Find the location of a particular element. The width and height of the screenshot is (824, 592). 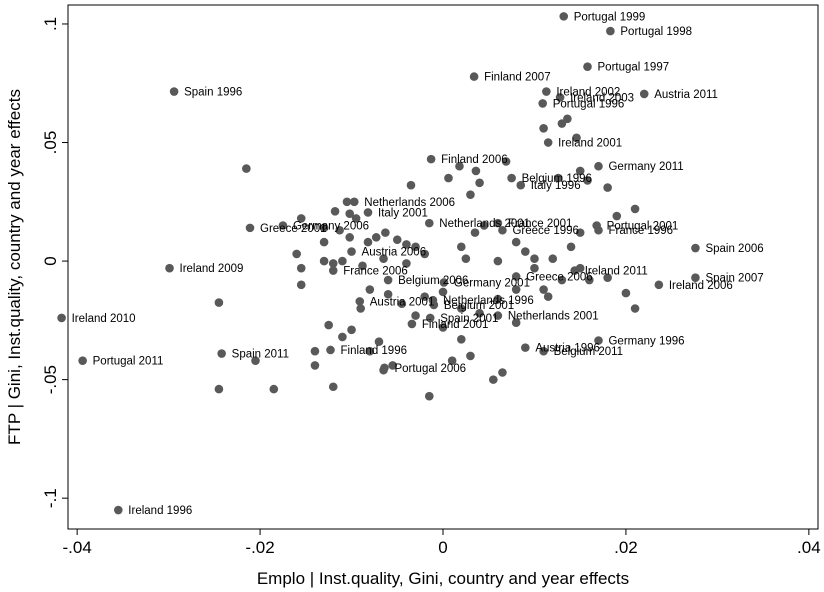

data-label: Portugal 1997 is located at coordinates (634, 68).